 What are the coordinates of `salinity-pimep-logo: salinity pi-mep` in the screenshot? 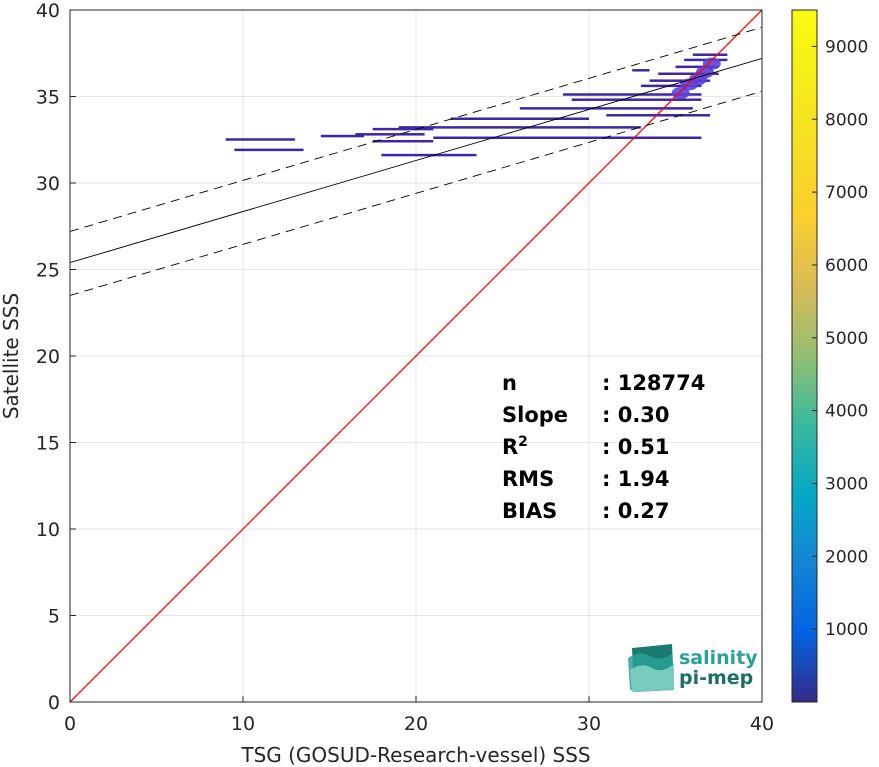 It's located at (693, 668).